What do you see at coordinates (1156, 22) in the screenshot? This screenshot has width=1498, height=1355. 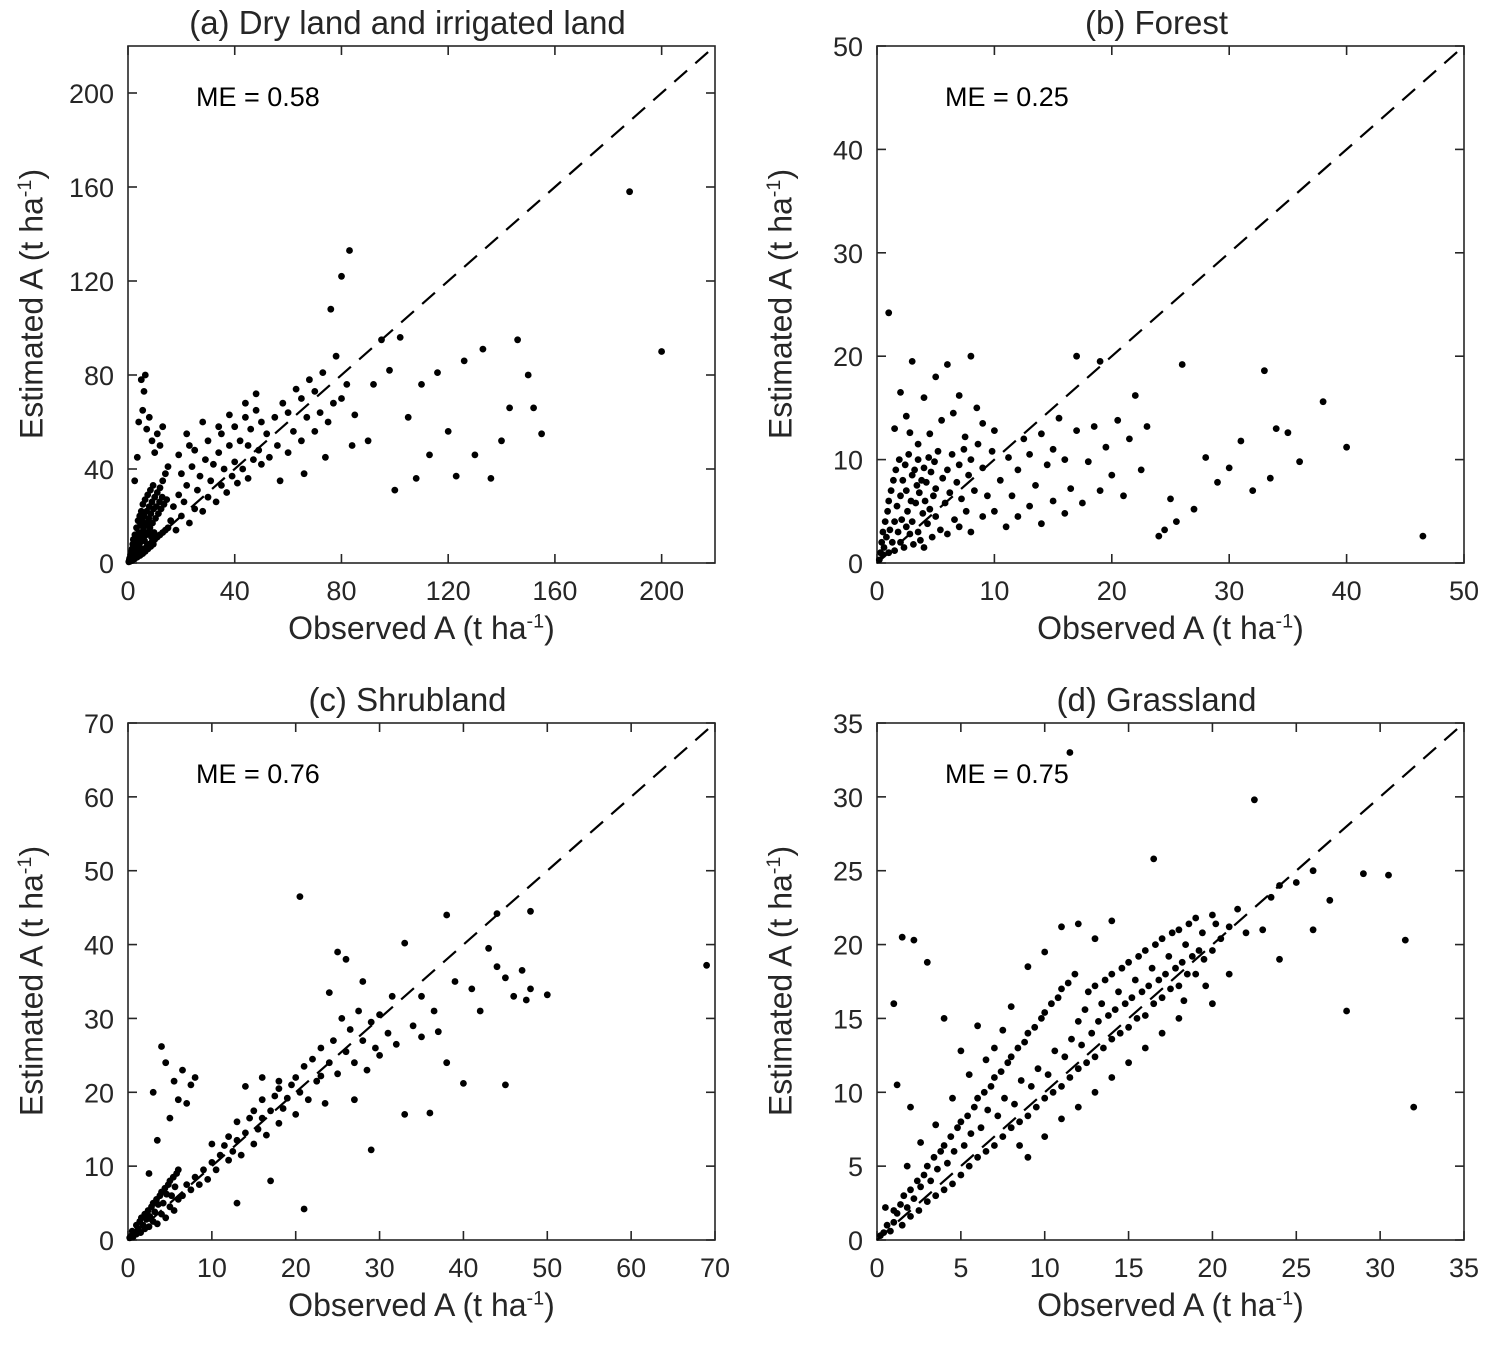 I see `panel-b-title: (b) Forest` at bounding box center [1156, 22].